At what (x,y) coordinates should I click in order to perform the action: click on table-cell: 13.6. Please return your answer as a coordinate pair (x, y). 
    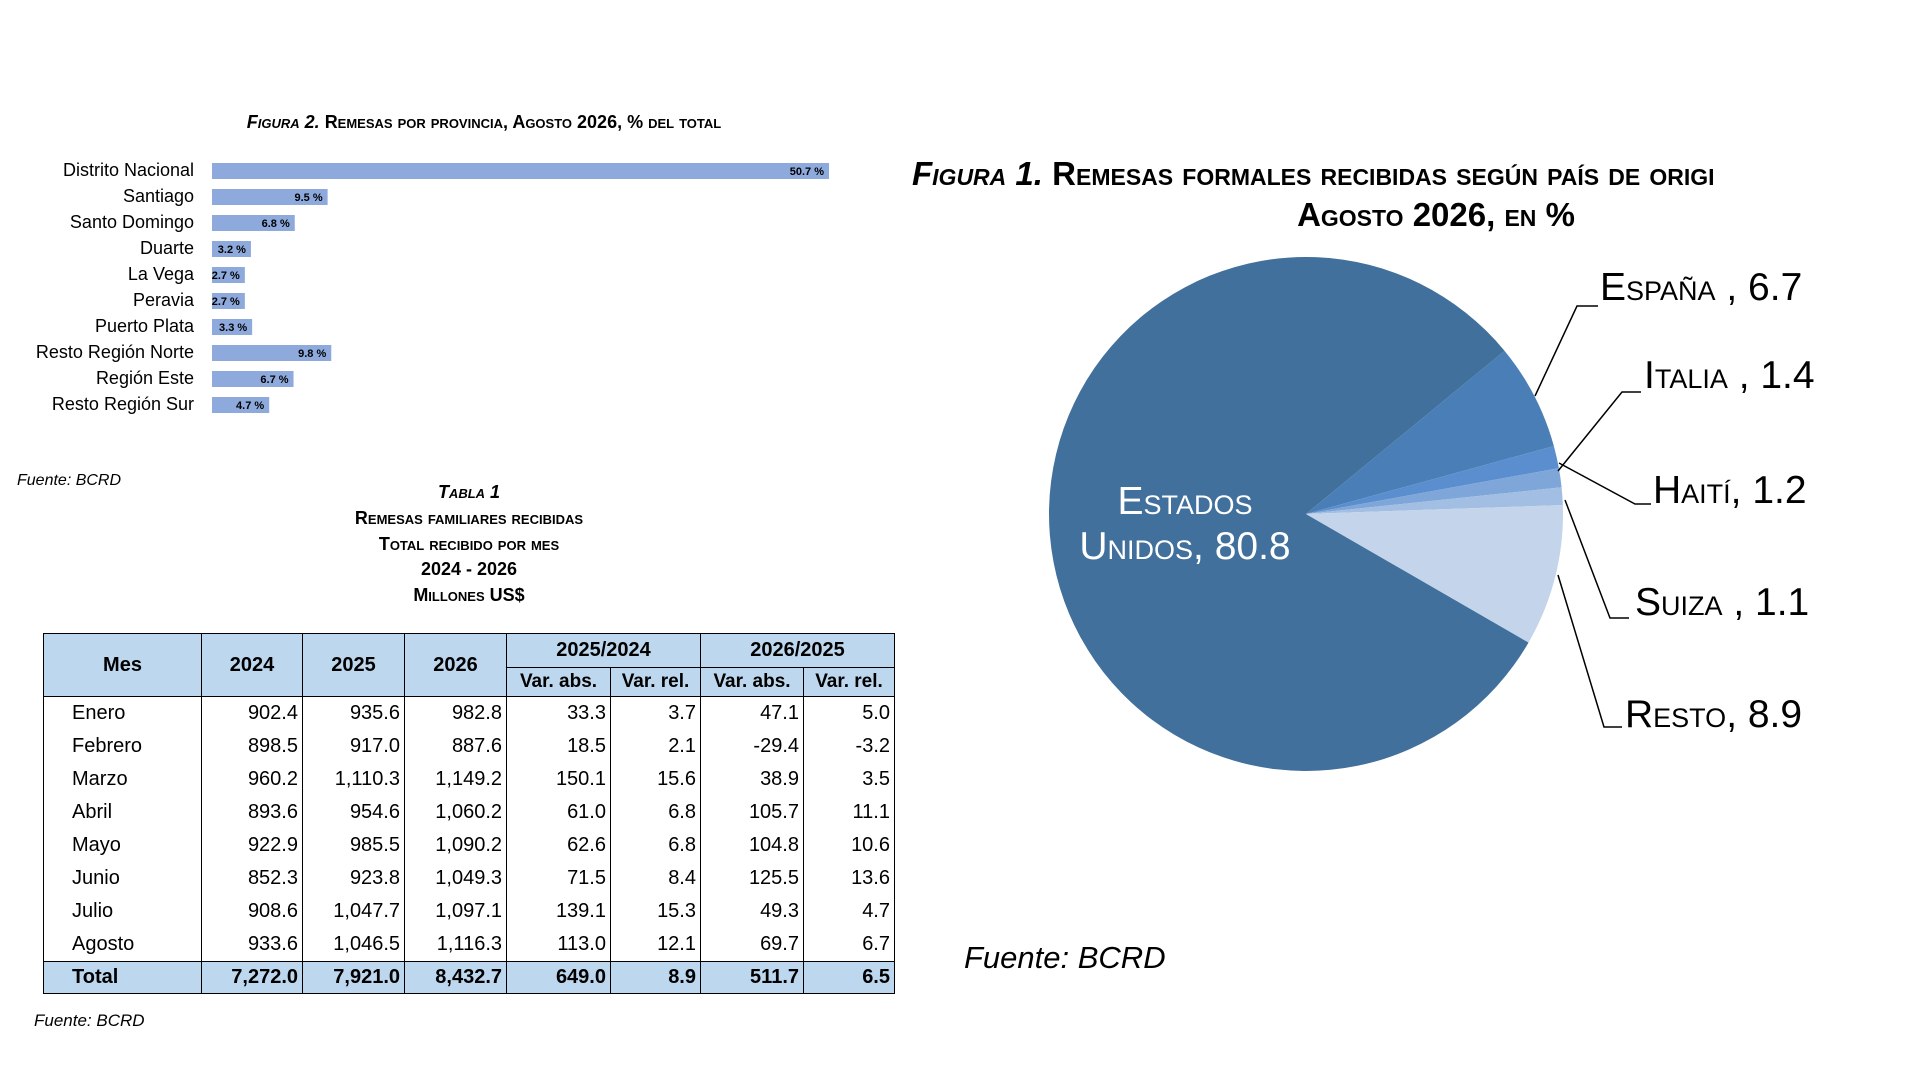
    Looking at the image, I should click on (849, 878).